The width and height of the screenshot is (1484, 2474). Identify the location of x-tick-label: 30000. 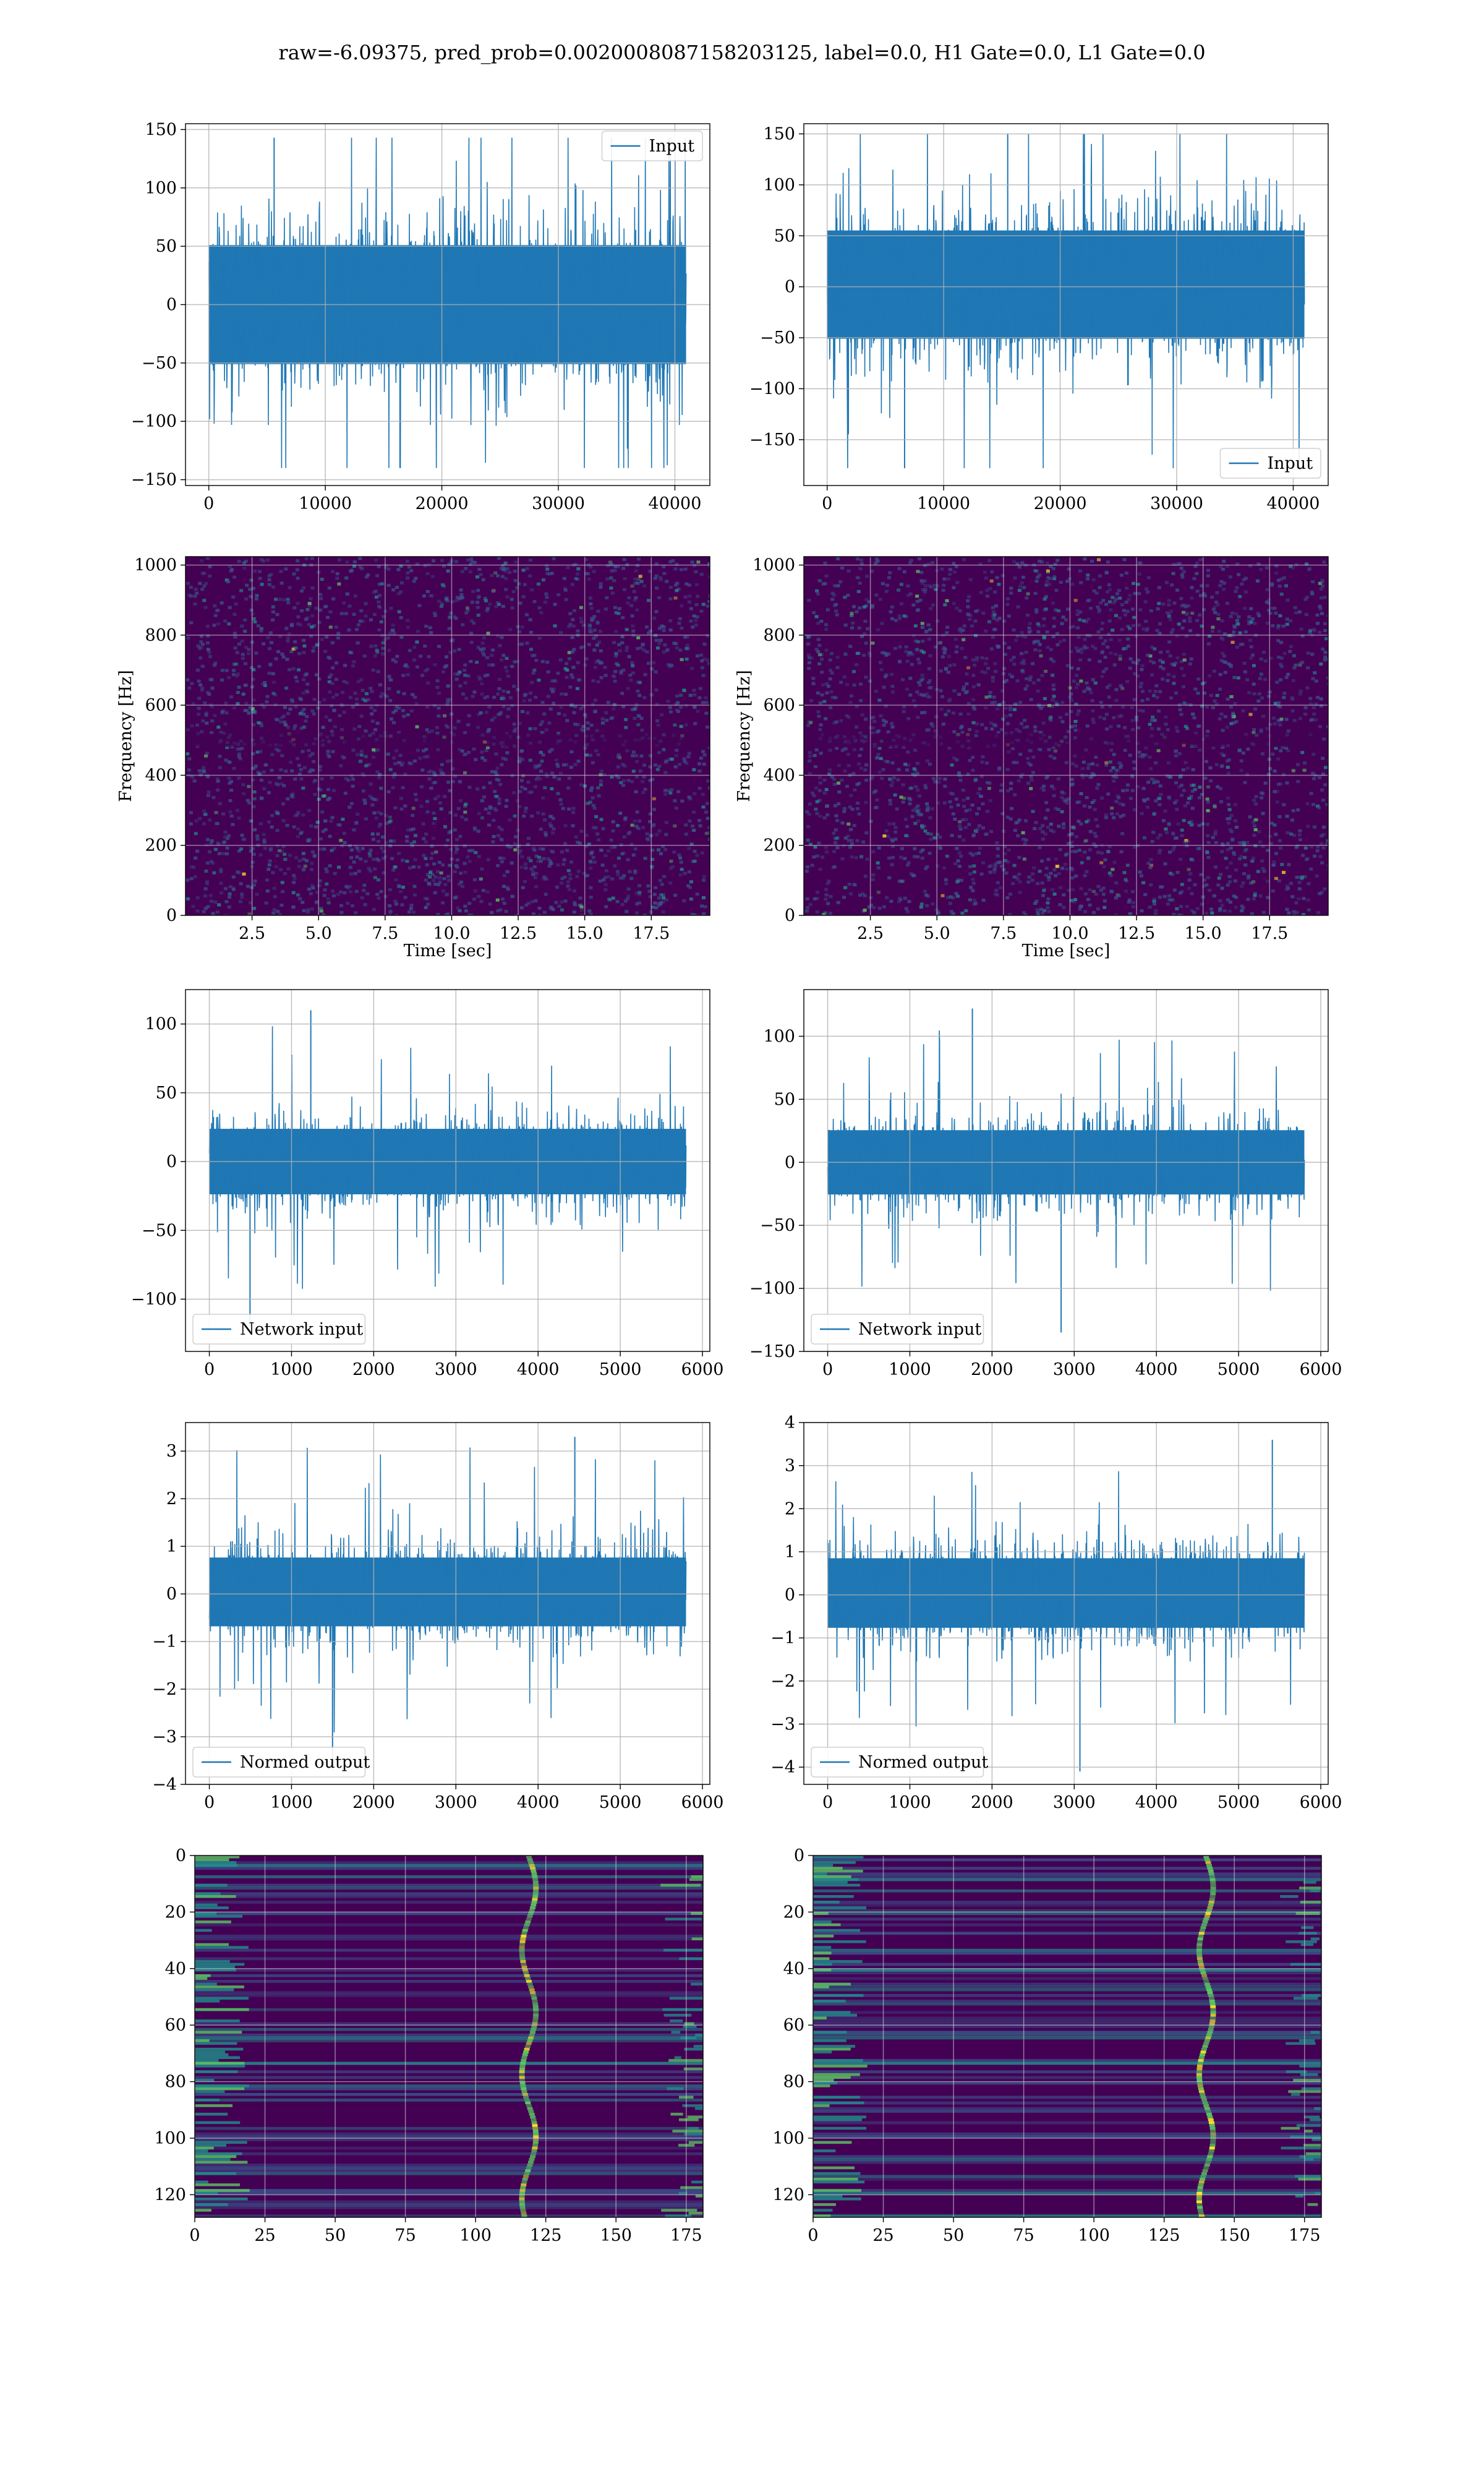
(1176, 503).